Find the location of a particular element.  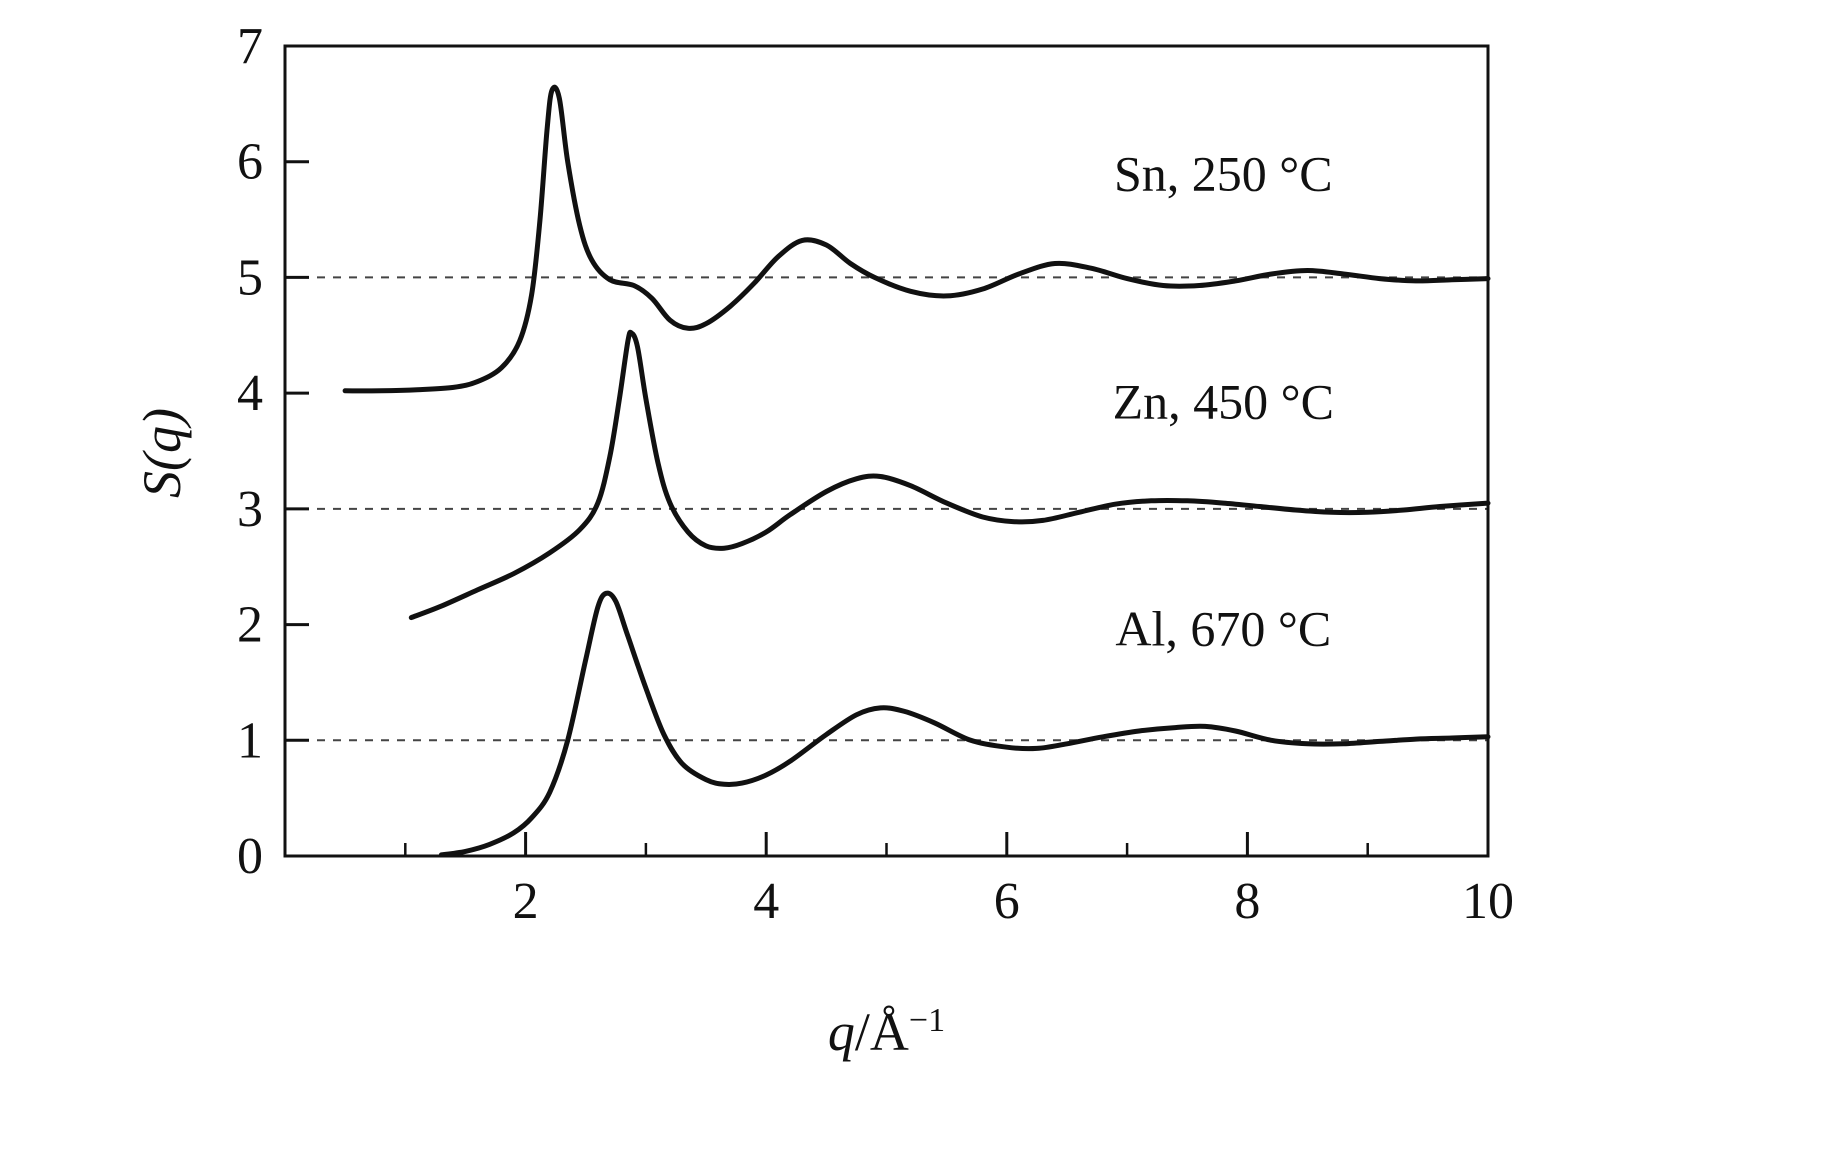

x-axis-label: q/Å−1 is located at coordinates (886, 1032).